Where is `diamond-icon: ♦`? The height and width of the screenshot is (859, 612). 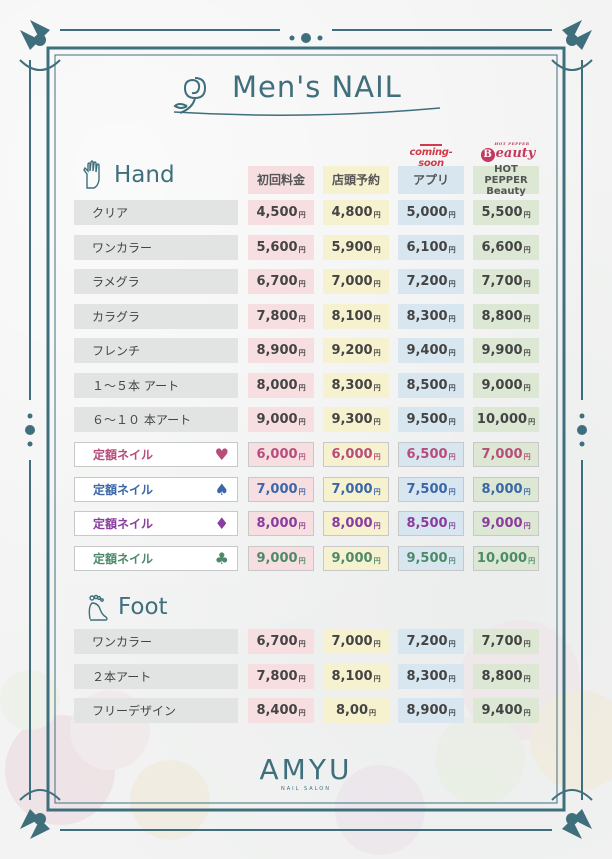 diamond-icon: ♦ is located at coordinates (221, 523).